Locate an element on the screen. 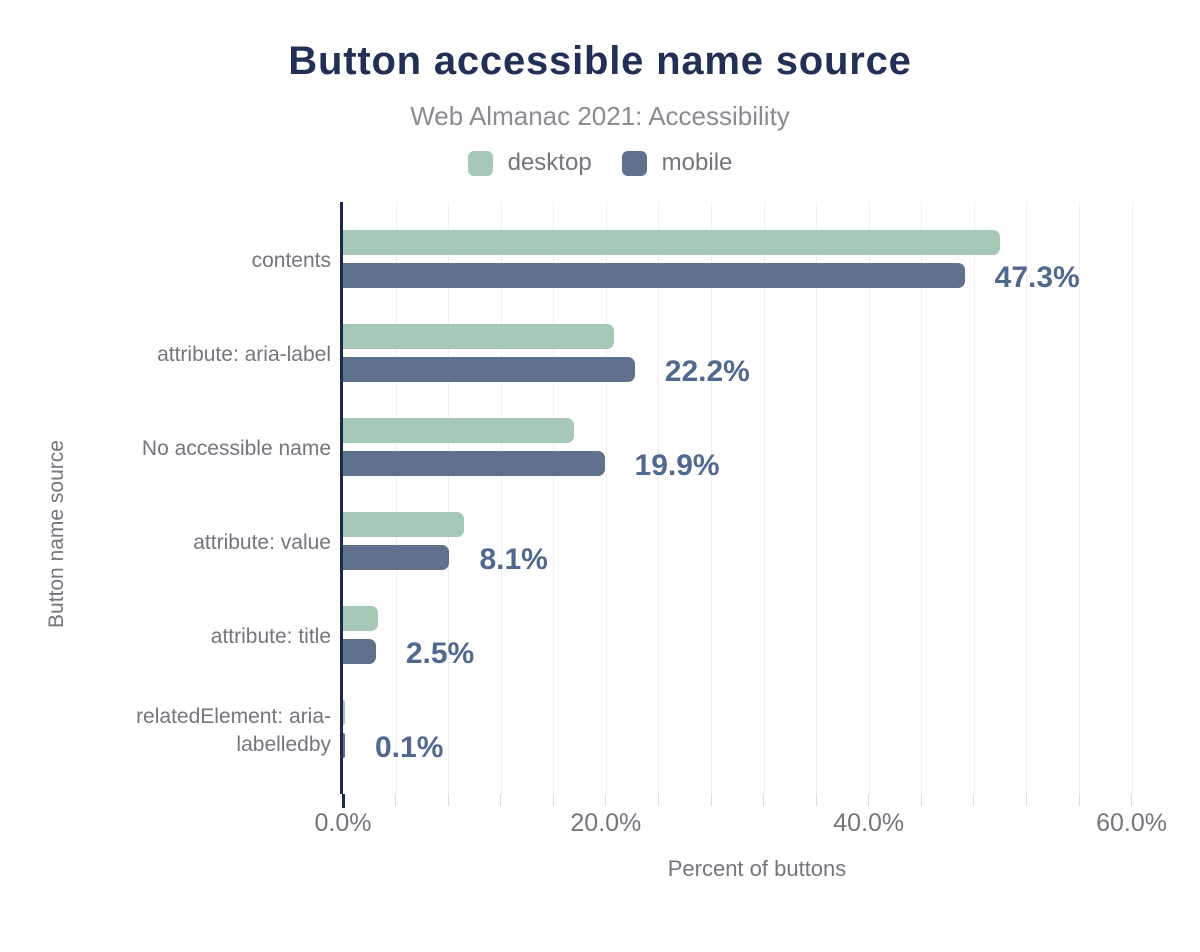  chart-row: attribute: value 8.1% is located at coordinates (600, 543).